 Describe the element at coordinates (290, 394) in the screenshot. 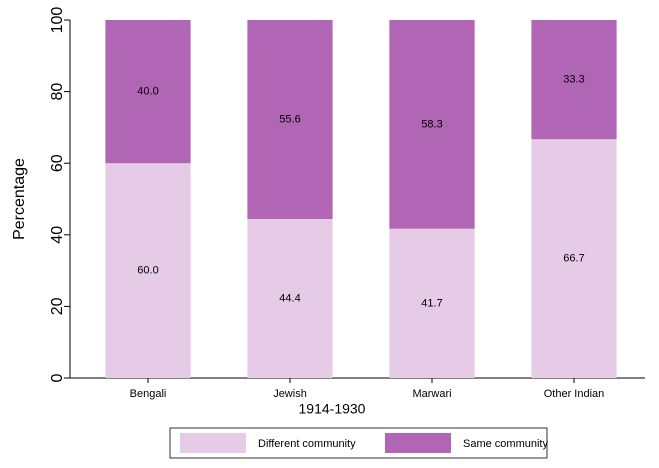

I see `x-tick-label: Jewish` at that location.